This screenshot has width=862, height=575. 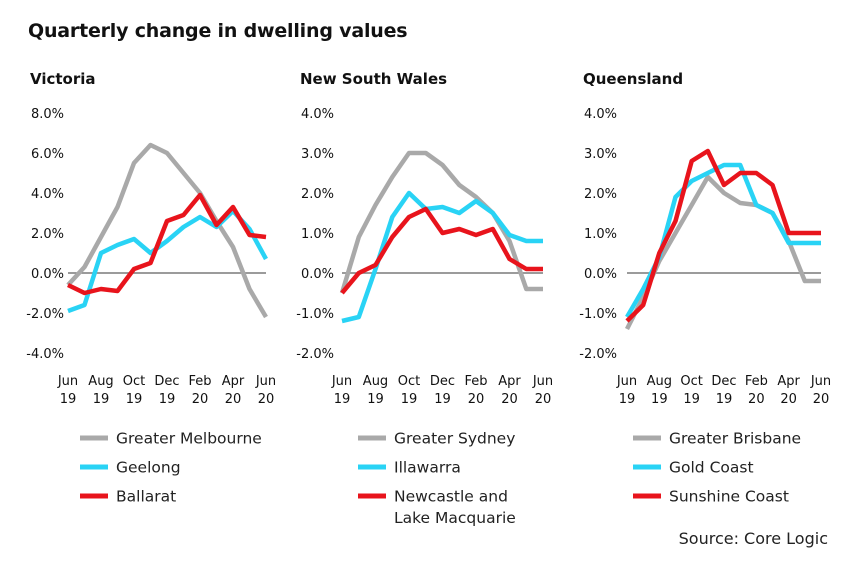 What do you see at coordinates (441, 250) in the screenshot?
I see `series-line-newcastle-and-lake-macquarie` at bounding box center [441, 250].